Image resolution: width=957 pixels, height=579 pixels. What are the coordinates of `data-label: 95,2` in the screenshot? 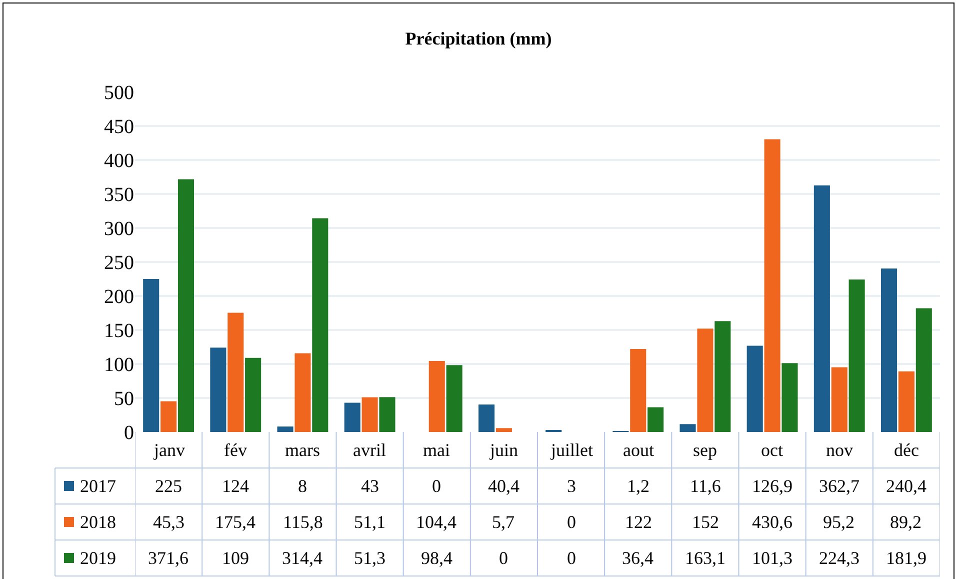 It's located at (838, 522).